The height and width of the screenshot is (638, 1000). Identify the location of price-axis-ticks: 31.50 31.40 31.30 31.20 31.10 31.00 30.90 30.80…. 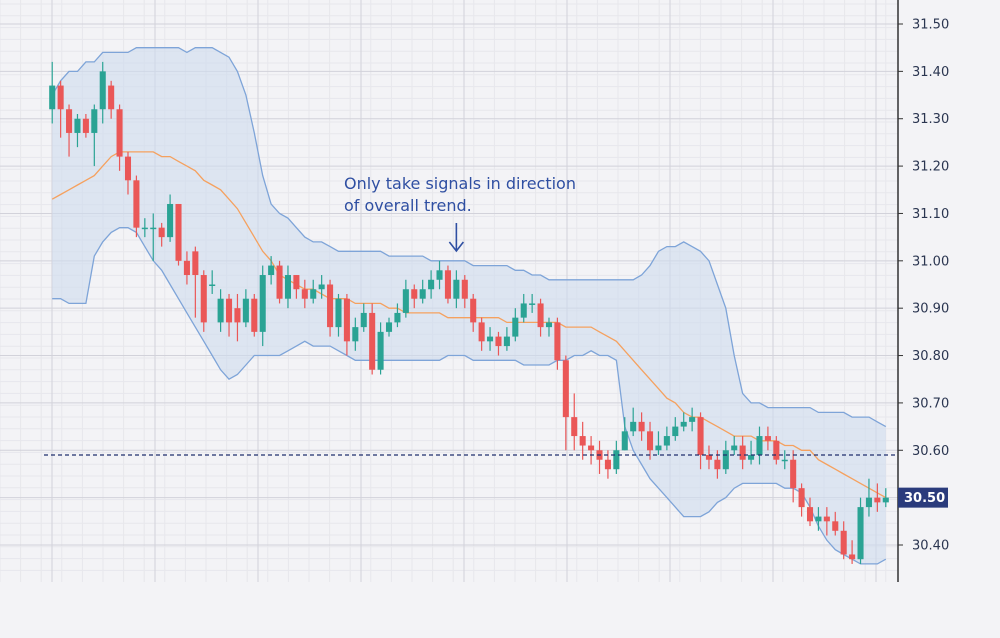
(923, 286).